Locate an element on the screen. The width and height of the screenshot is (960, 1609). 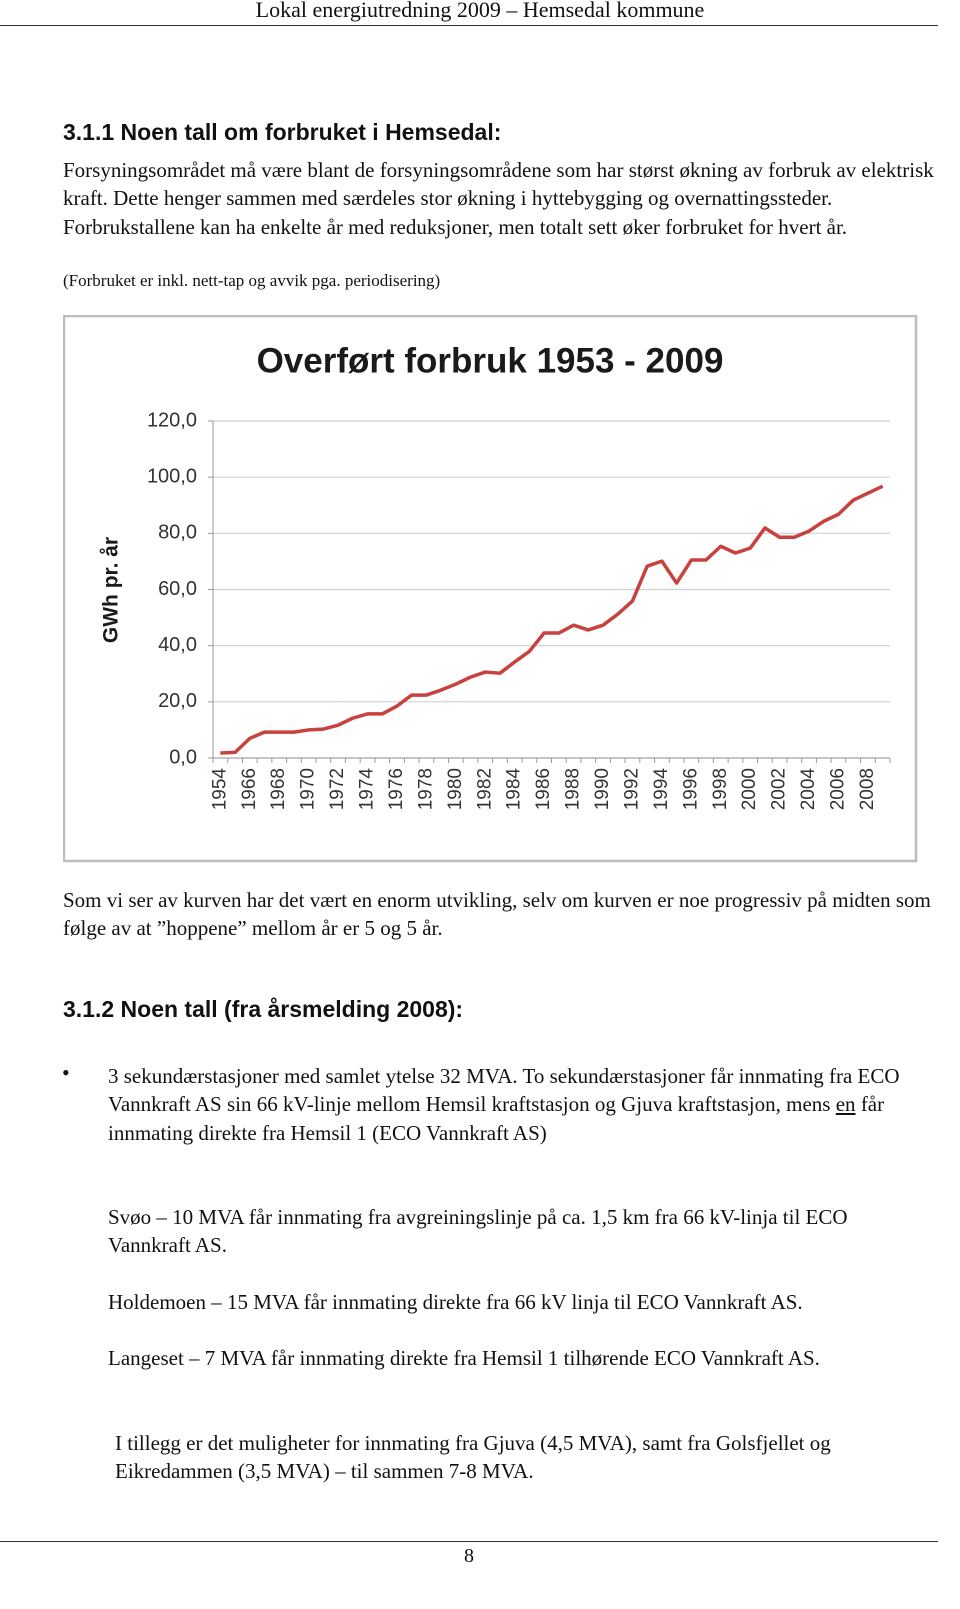
x-tick-label: 1972 is located at coordinates (337, 789).